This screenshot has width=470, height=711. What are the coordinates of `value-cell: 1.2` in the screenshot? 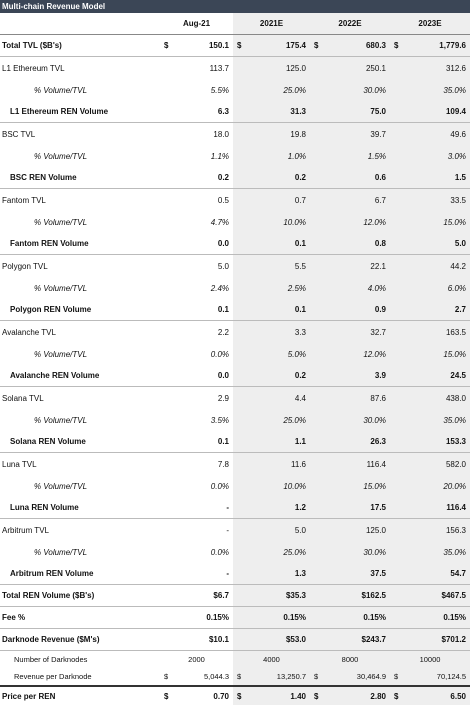 It's located at (271, 507).